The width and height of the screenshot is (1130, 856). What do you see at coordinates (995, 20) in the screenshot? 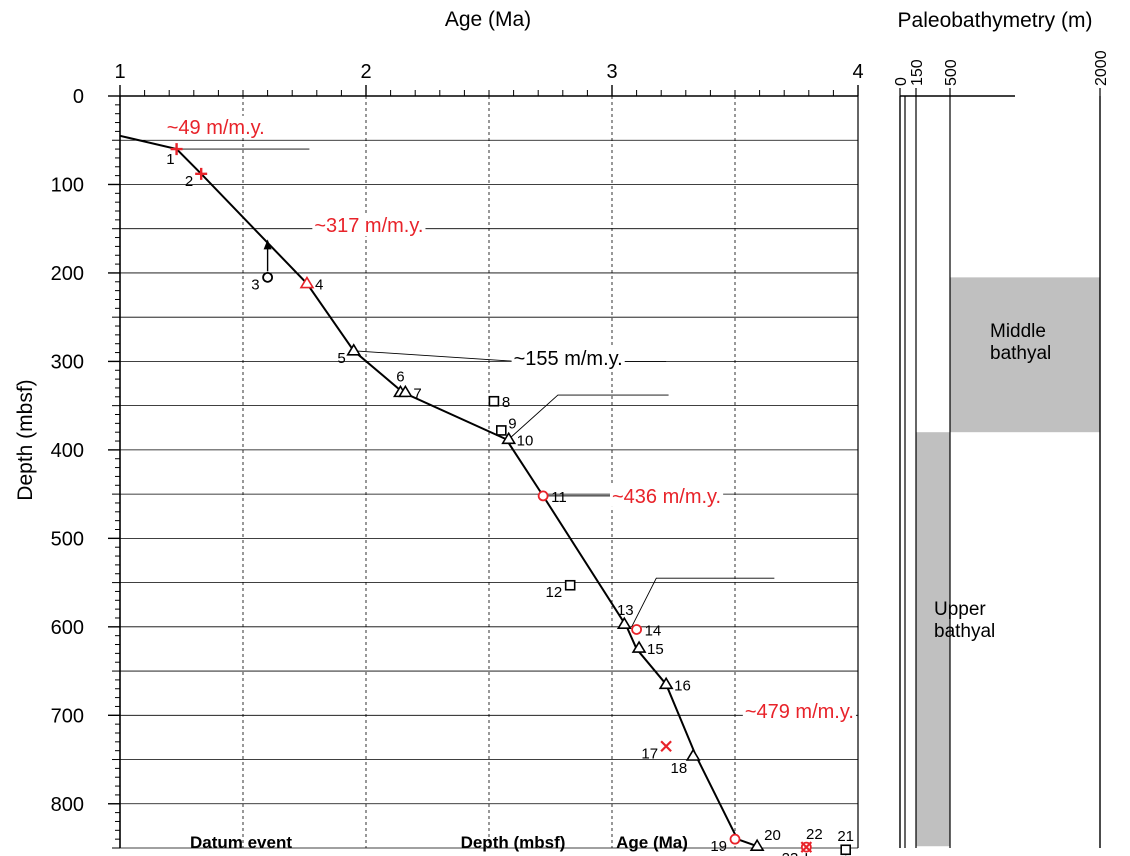
I see `bathy-title: Paleobathymetry (m)` at bounding box center [995, 20].